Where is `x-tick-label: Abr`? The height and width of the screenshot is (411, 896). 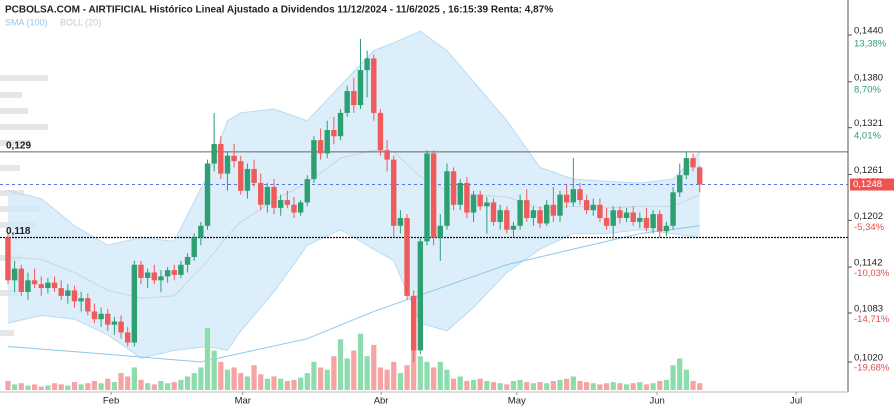 x-tick-label: Abr is located at coordinates (381, 401).